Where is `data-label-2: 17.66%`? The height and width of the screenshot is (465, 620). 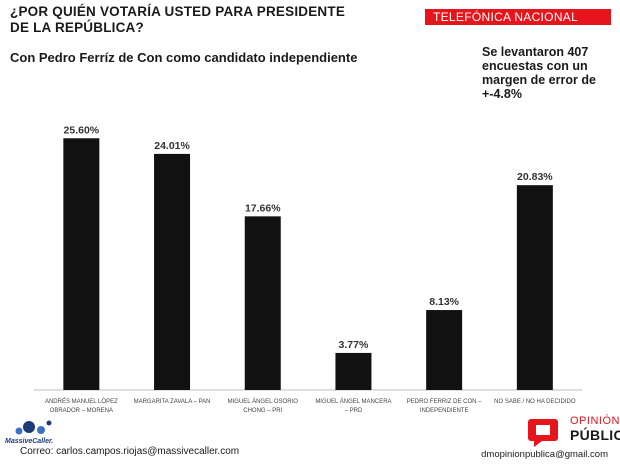 data-label-2: 17.66% is located at coordinates (263, 208).